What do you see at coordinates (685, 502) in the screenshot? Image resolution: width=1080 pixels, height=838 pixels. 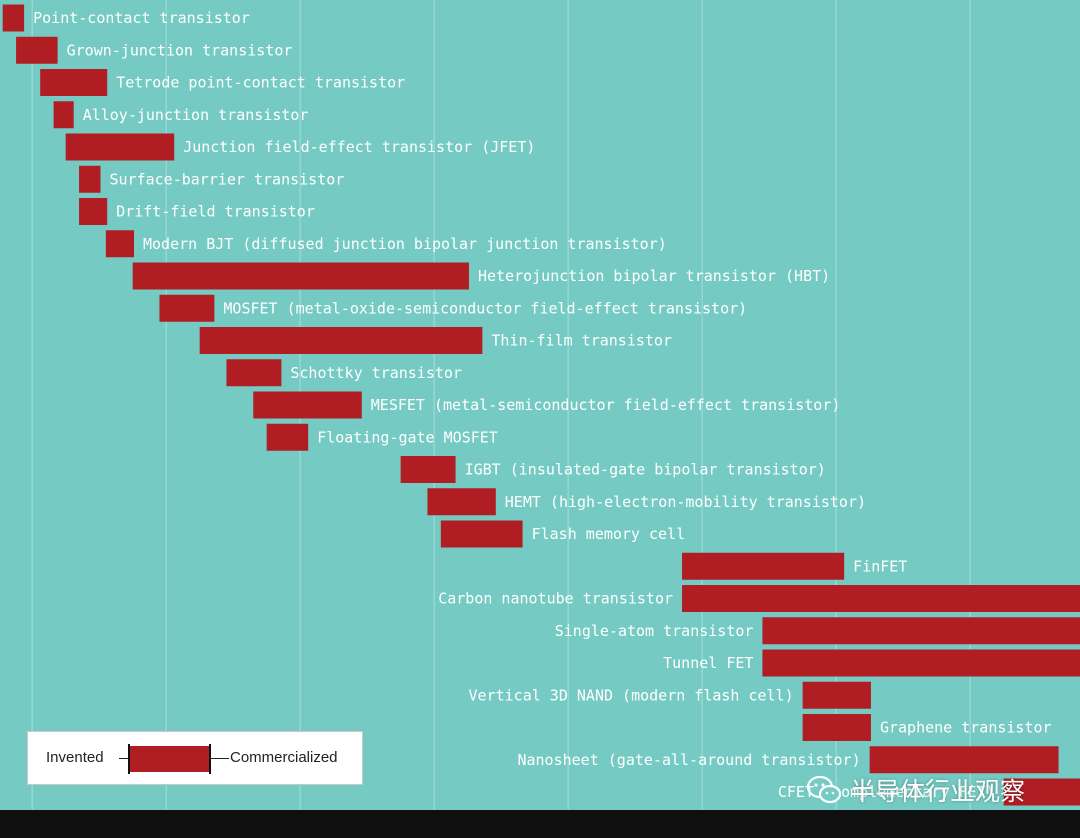 I see `bar-label-15: HEMT (high-electron-mobility transistor)` at bounding box center [685, 502].